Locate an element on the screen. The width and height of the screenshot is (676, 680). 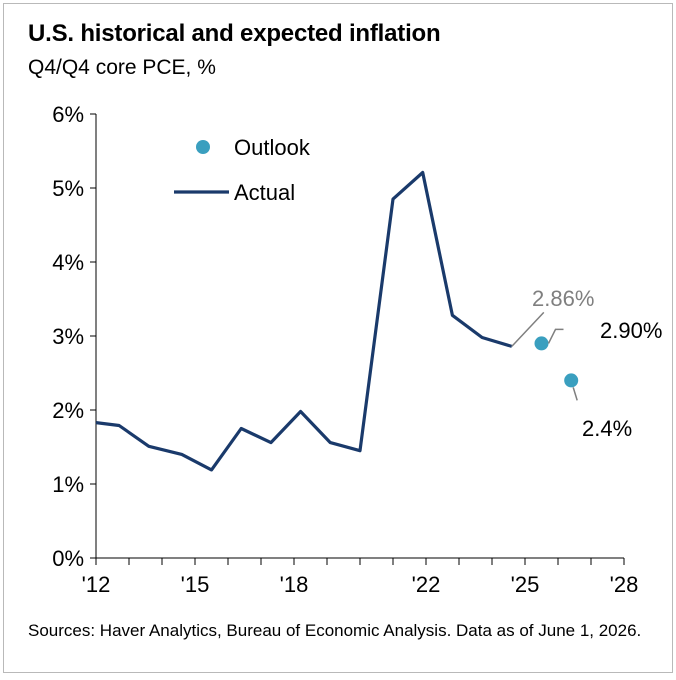
x-tick-label: '28 is located at coordinates (624, 584).